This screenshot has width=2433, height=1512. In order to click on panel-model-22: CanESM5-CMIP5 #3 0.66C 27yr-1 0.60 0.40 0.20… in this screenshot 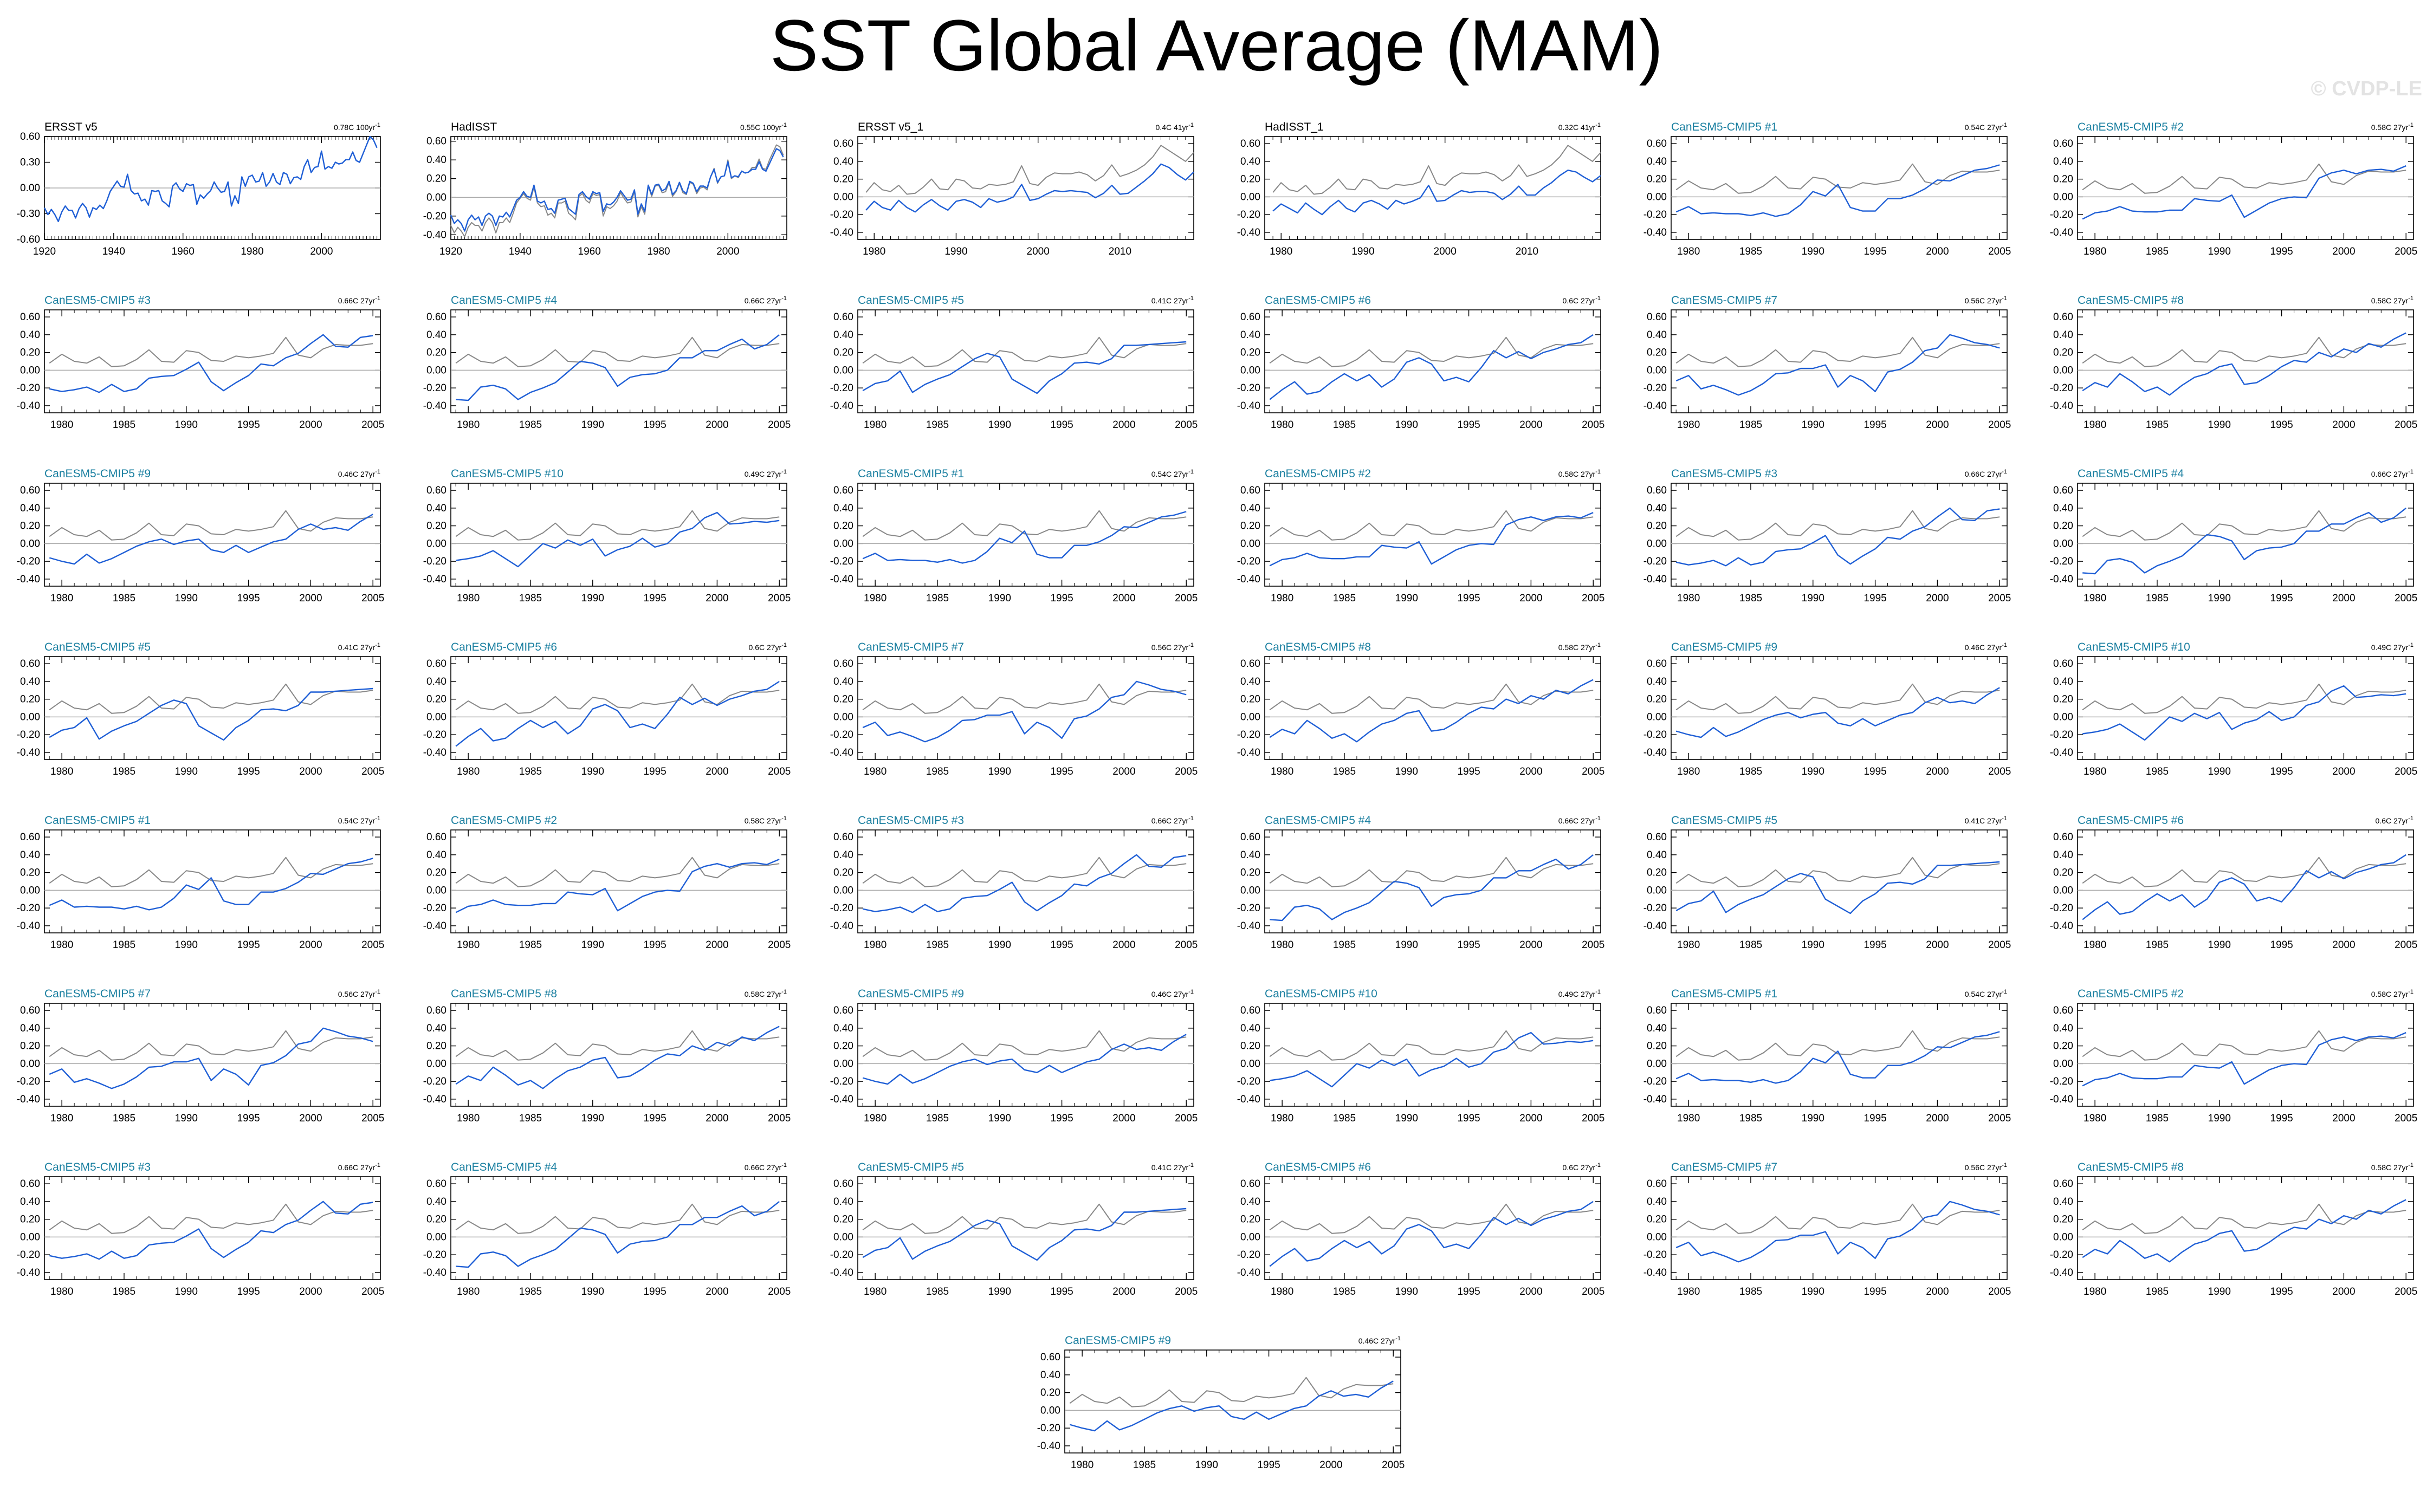, I will do `click(1014, 883)`.